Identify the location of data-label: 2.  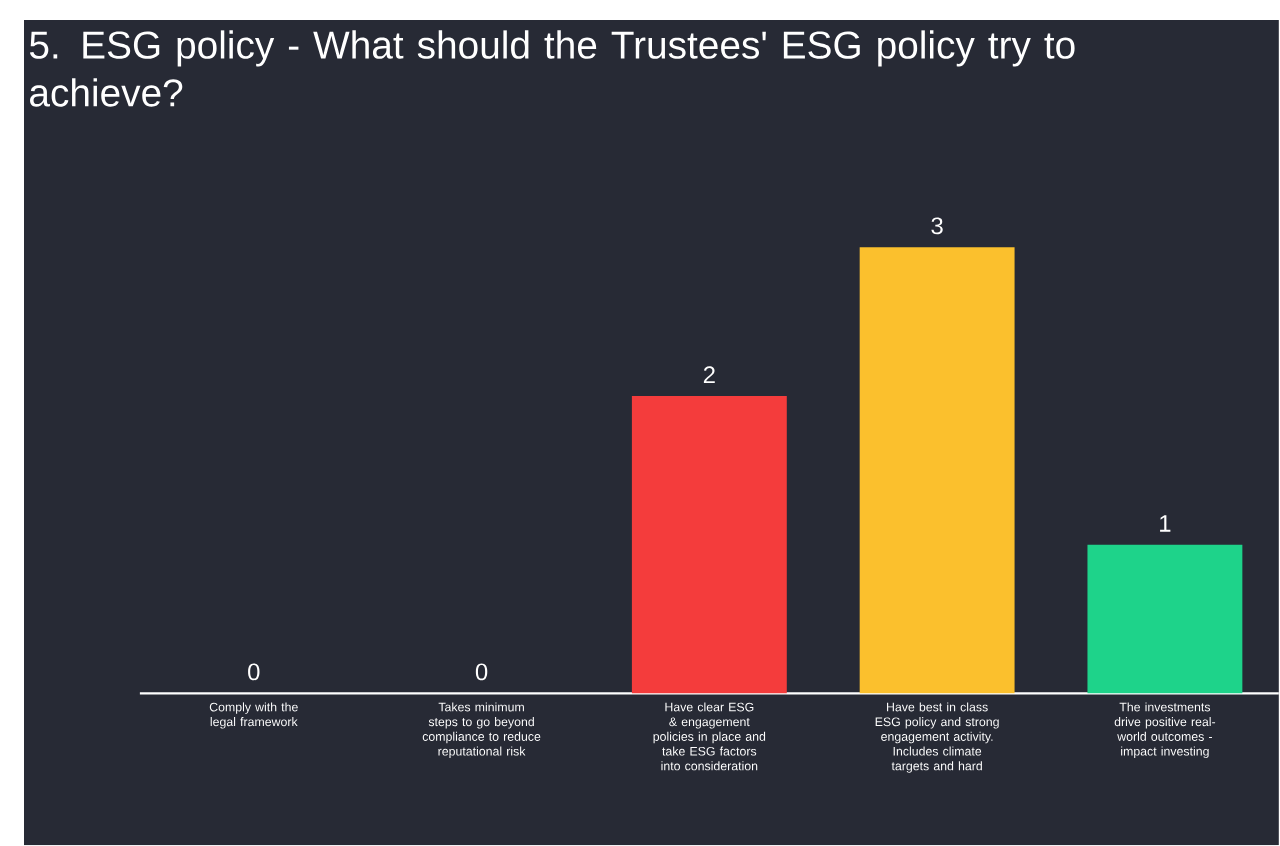
(709, 375).